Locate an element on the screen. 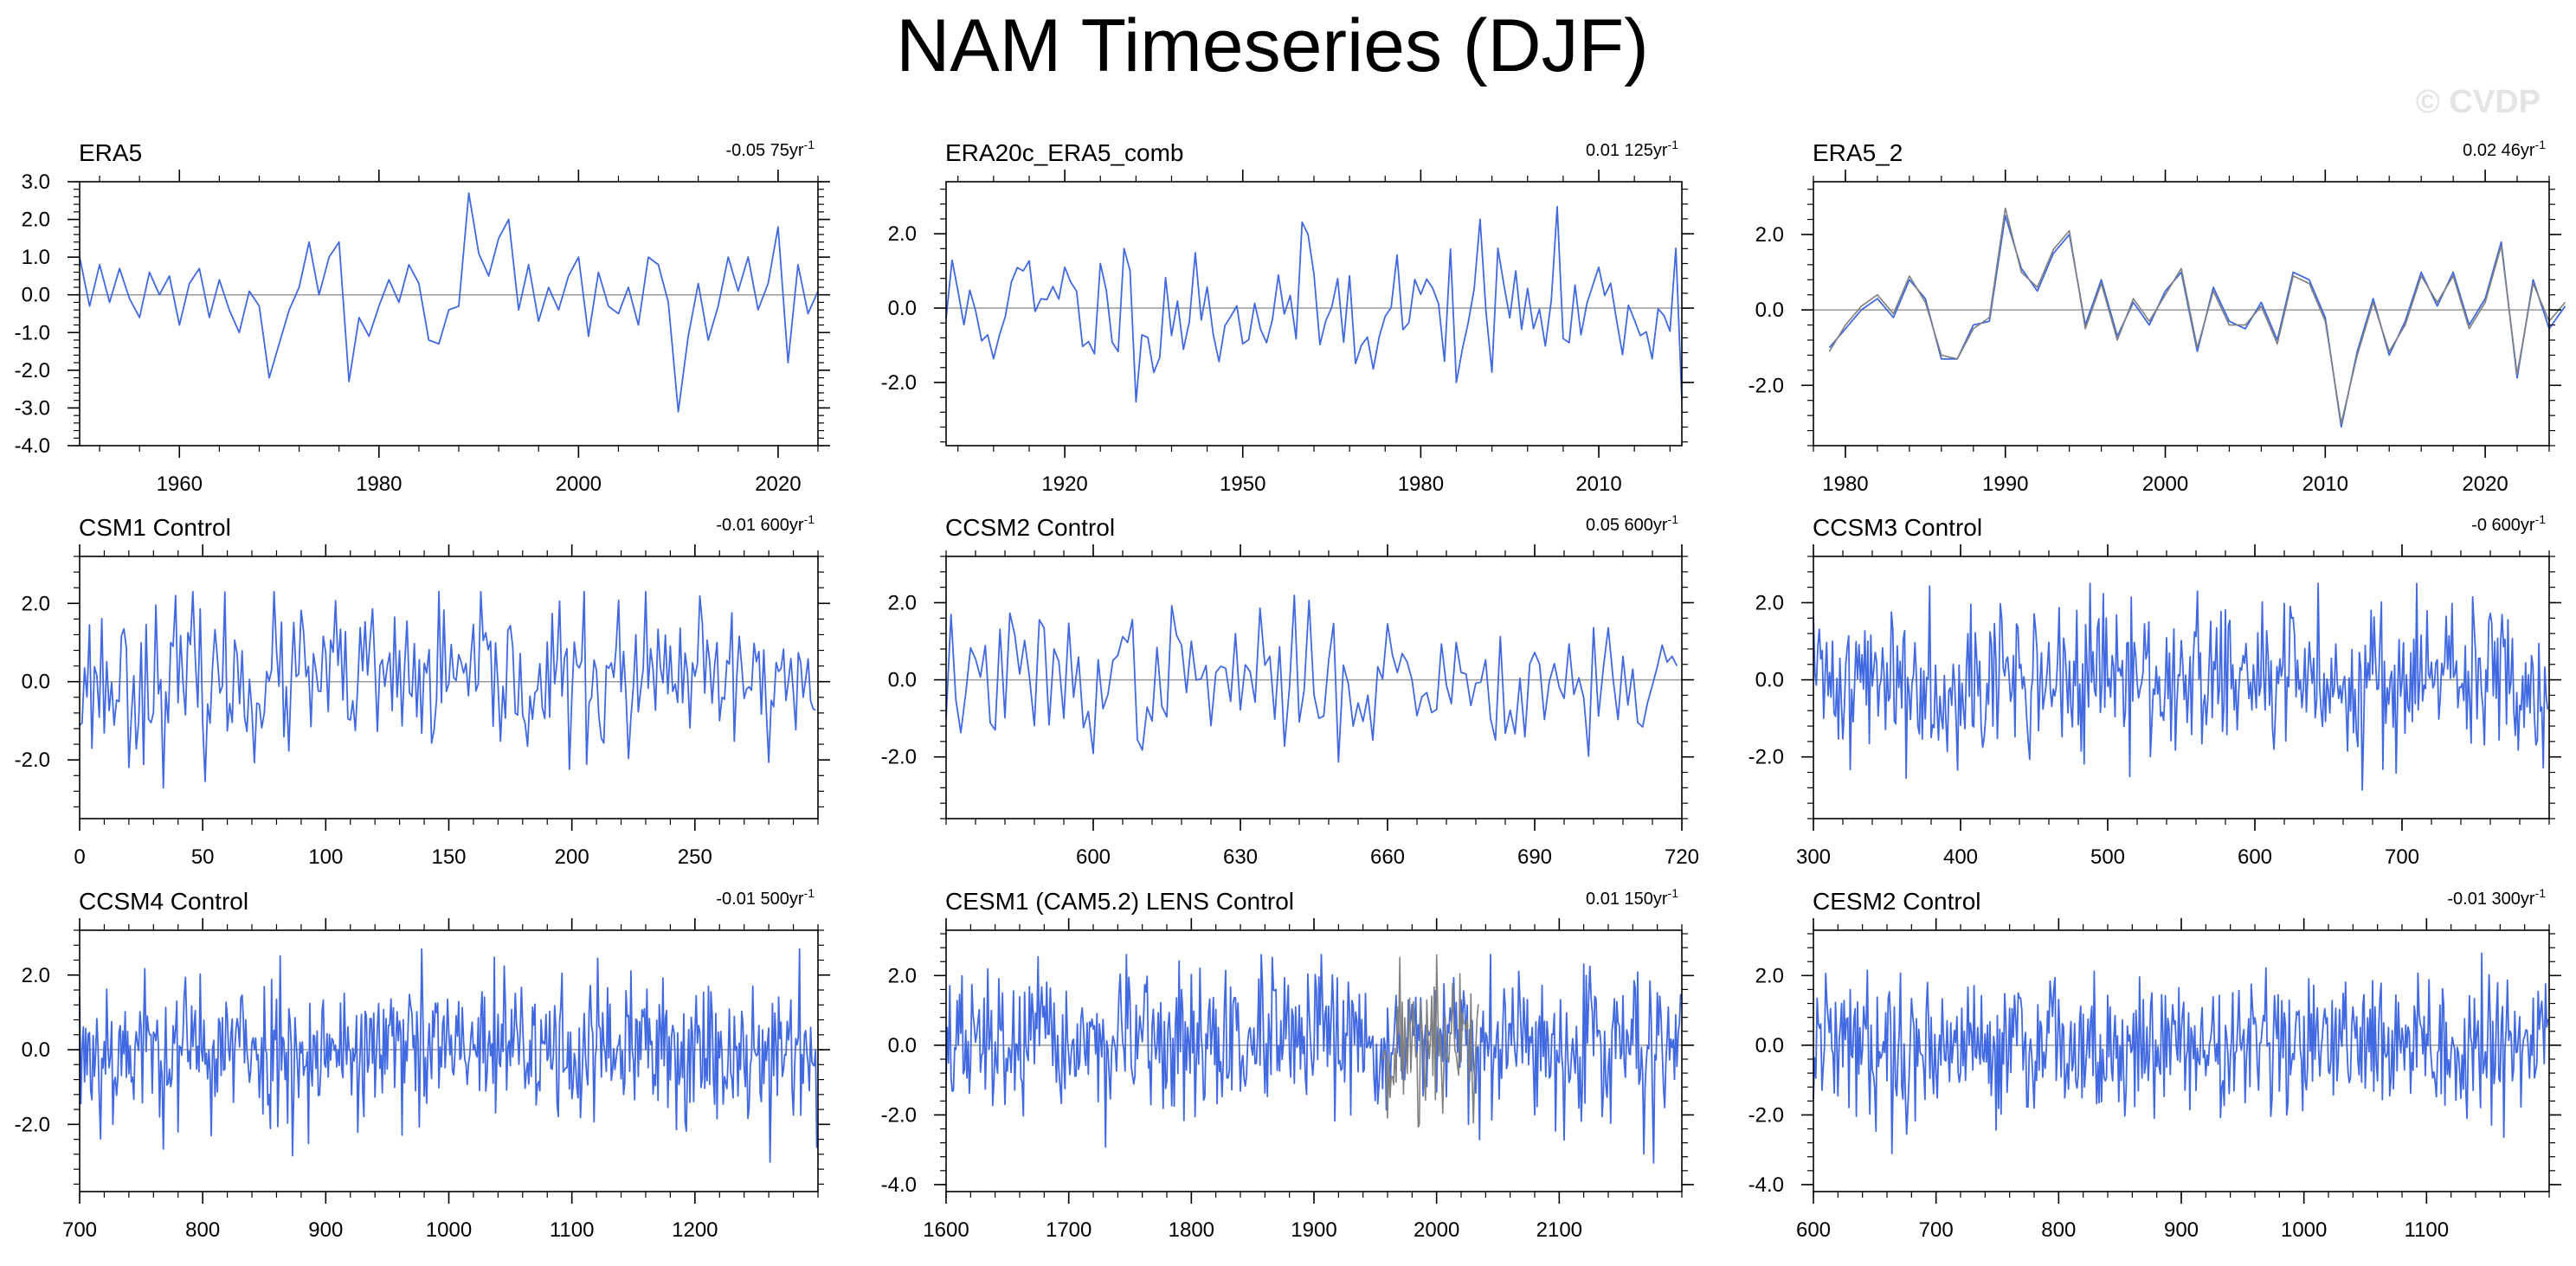  trend-label: 0.01 125yr-1 is located at coordinates (1632, 149).